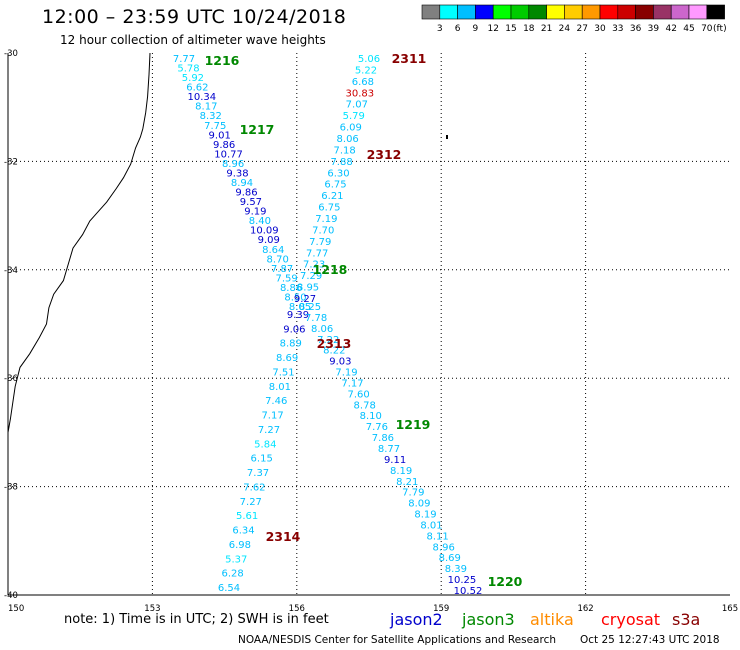 The image size is (740, 650). What do you see at coordinates (371, 416) in the screenshot?
I see `track-b-value: 8.10` at bounding box center [371, 416].